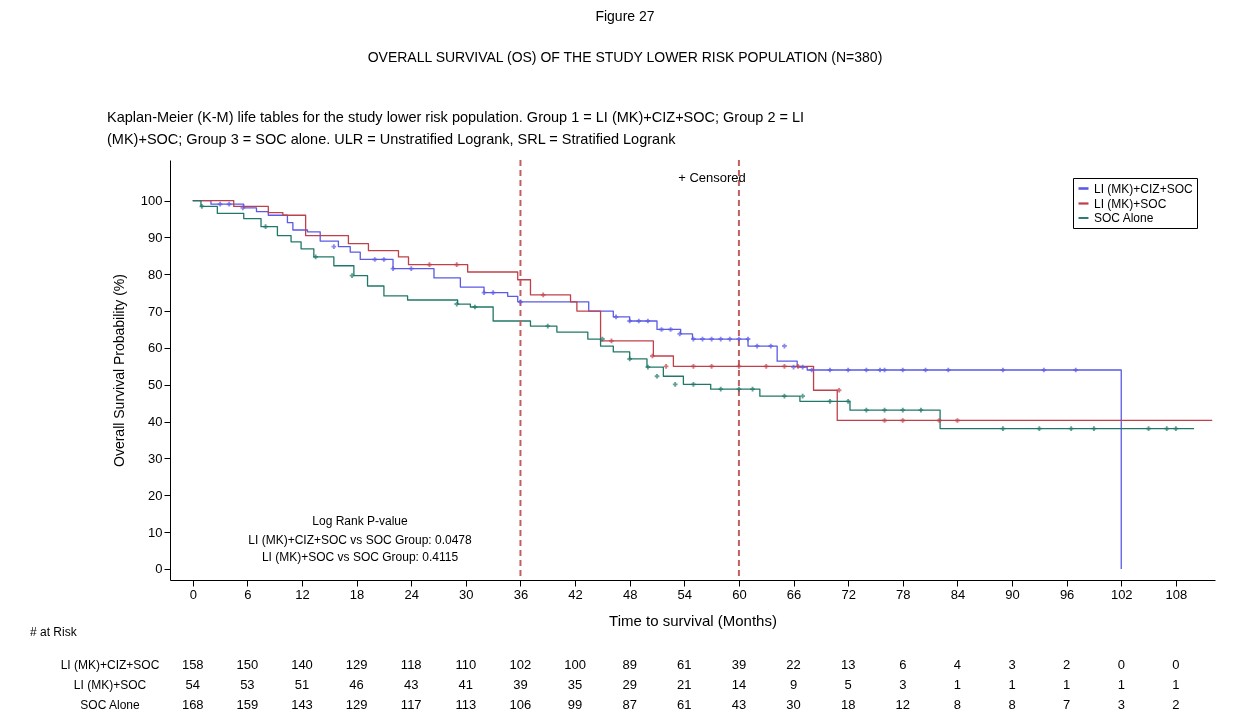  What do you see at coordinates (155, 311) in the screenshot?
I see `y-tick-label: 70` at bounding box center [155, 311].